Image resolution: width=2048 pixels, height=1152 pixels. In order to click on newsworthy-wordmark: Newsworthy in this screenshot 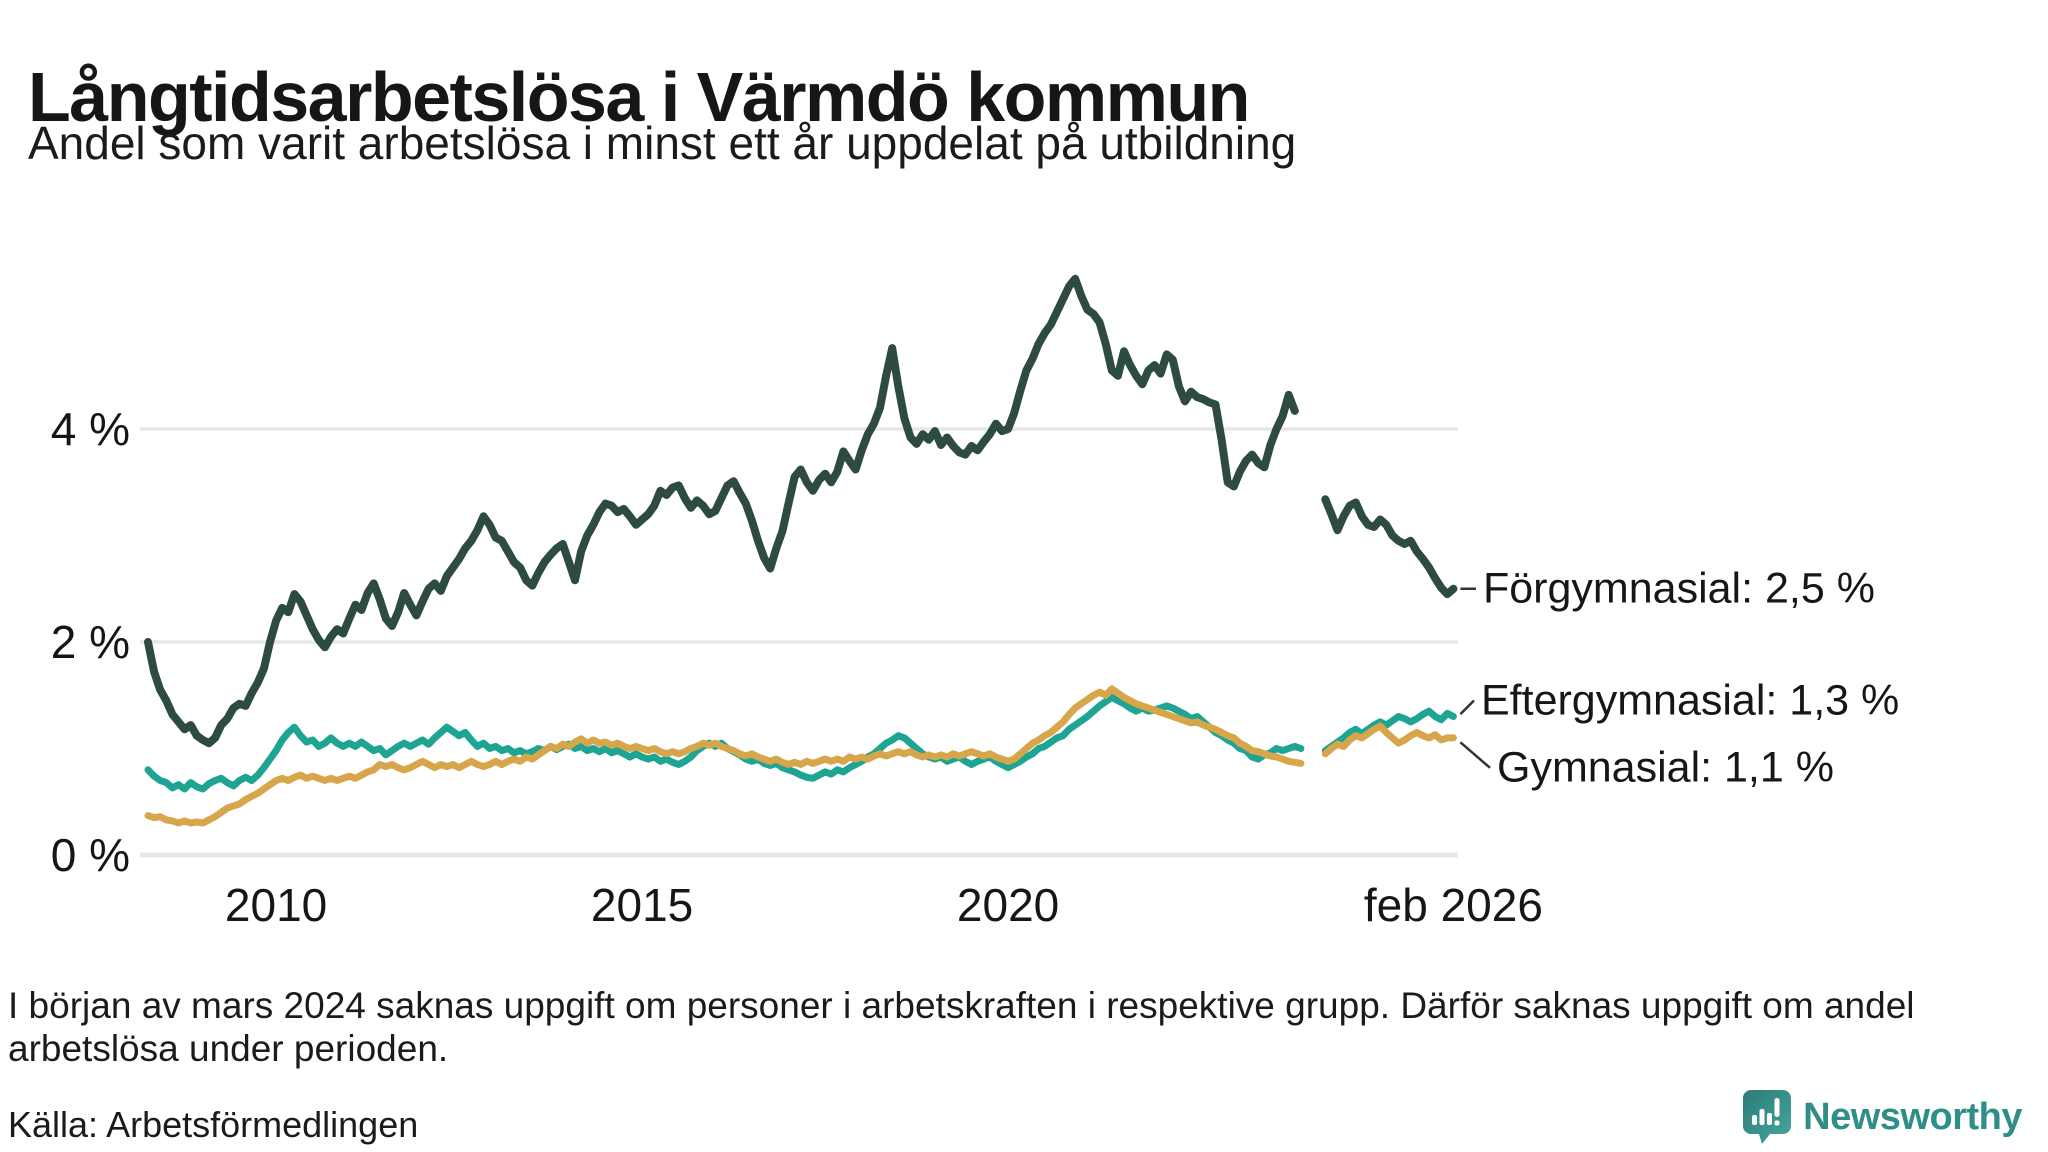, I will do `click(1912, 1116)`.